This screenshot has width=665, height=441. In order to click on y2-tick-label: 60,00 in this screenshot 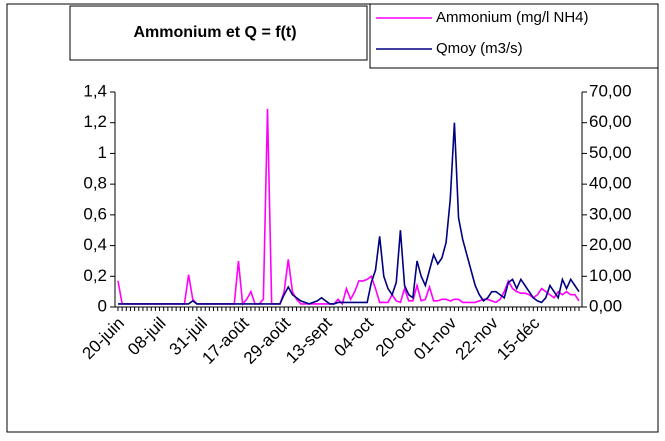, I will do `click(610, 121)`.